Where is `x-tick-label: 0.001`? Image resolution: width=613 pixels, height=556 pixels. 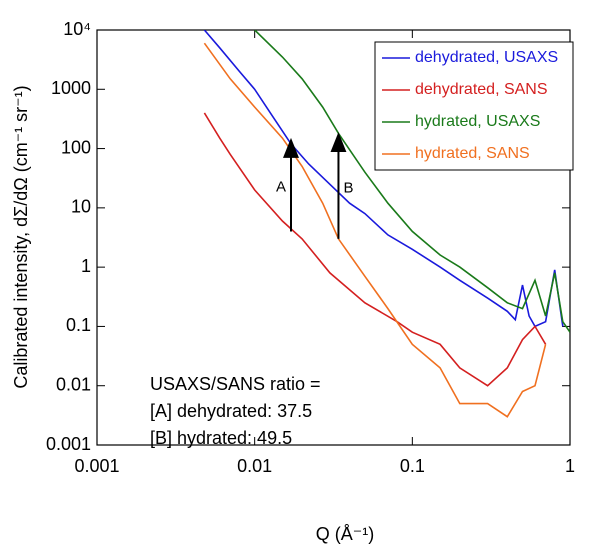
x-tick-label: 0.001 is located at coordinates (96, 466).